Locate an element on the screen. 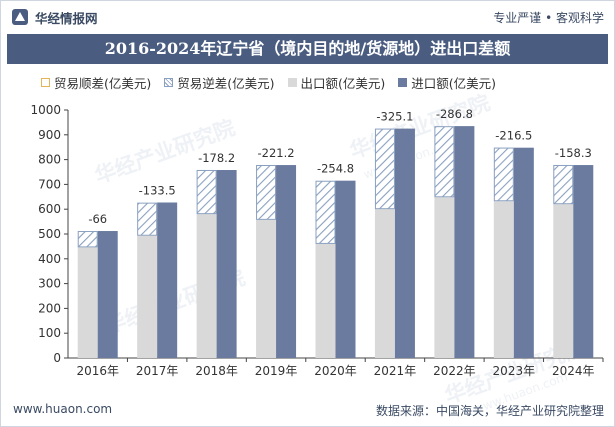  x-tick-label: 2023年 is located at coordinates (514, 371).